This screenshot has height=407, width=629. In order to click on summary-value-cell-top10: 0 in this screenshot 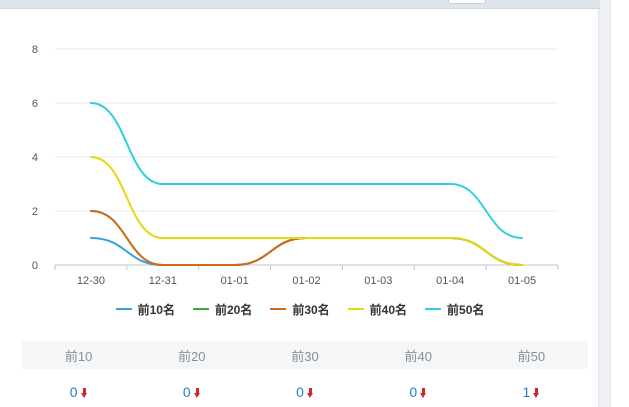, I will do `click(78, 392)`.